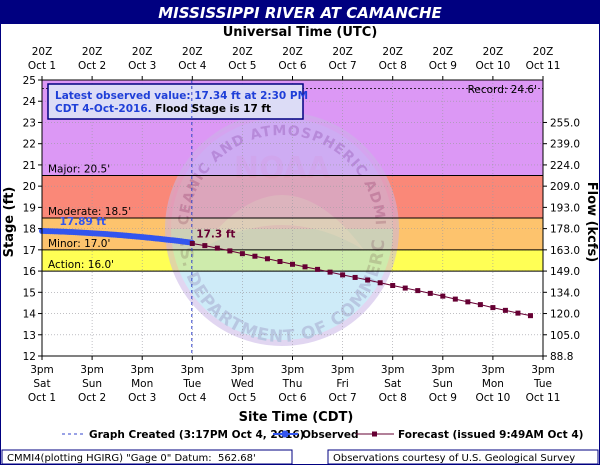  I want to click on right-tick-label: 88.8, so click(561, 357).